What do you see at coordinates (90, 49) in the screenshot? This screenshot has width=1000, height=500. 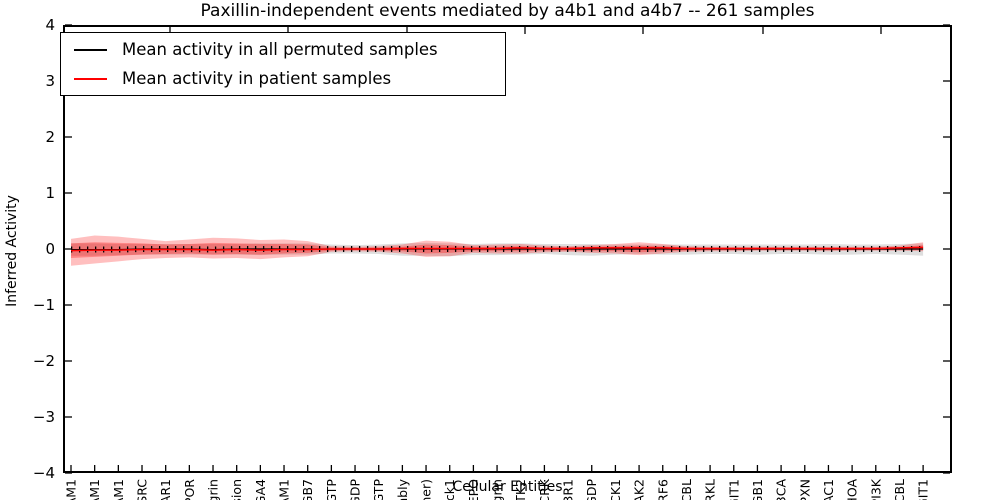 I see `permuted-line-swatch` at bounding box center [90, 49].